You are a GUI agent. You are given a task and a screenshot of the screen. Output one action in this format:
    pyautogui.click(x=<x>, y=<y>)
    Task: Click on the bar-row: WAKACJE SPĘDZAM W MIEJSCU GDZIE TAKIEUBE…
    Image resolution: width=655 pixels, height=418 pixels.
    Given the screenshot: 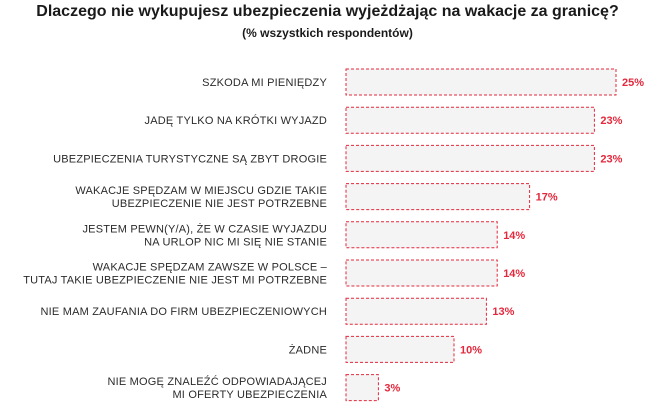 What is the action you would take?
    pyautogui.click(x=316, y=197)
    